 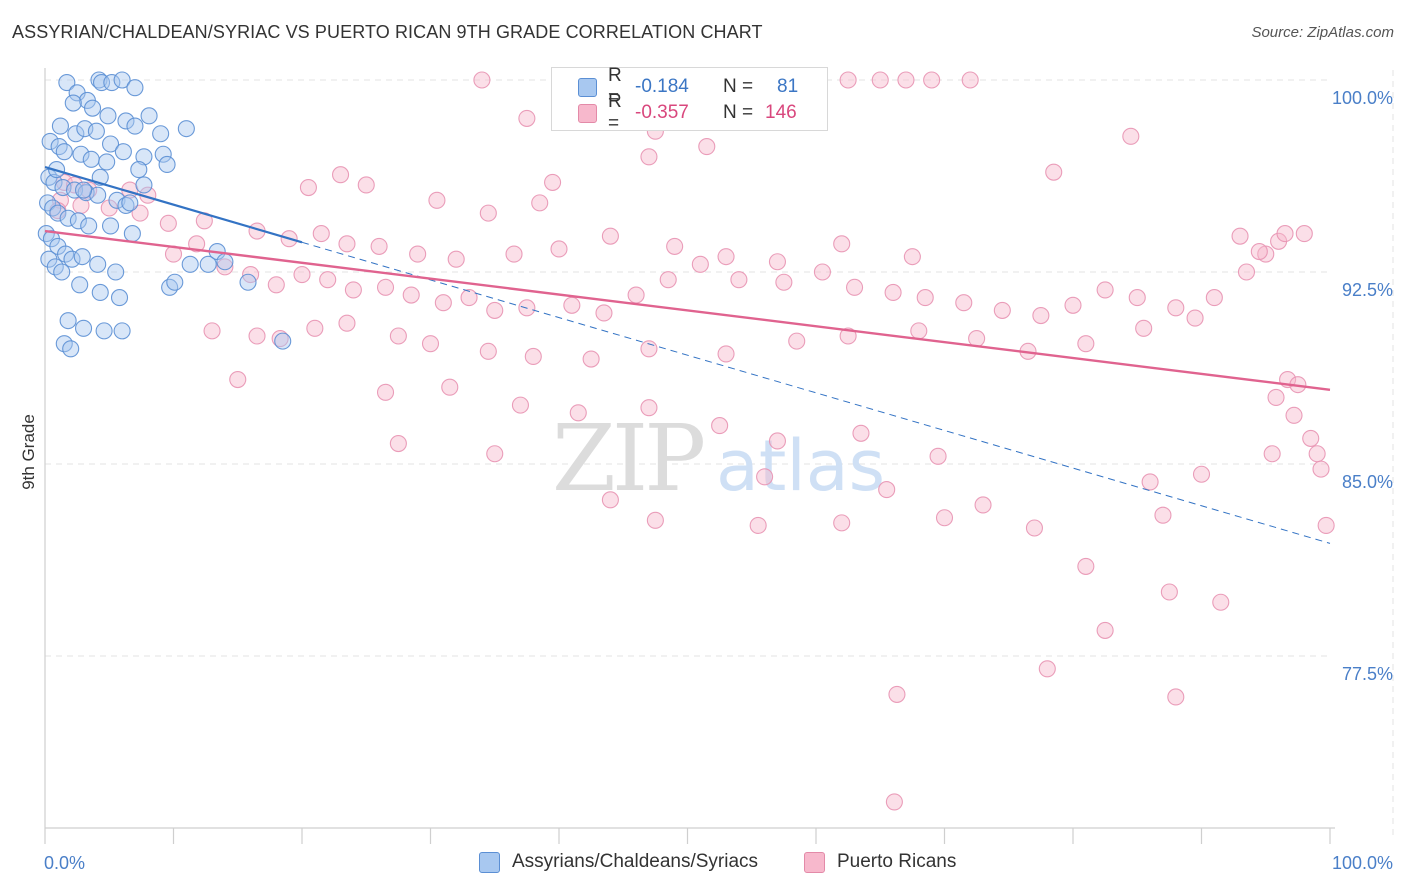 What do you see at coordinates (173, 204) in the screenshot?
I see `assyrian-trend-solid` at bounding box center [173, 204].